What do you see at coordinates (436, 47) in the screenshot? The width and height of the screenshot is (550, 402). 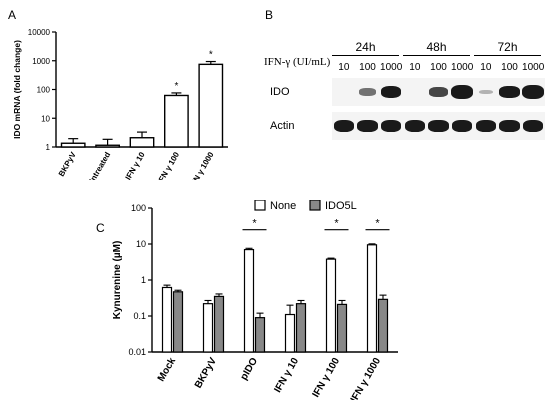 I see `timepoint-label: 48h` at bounding box center [436, 47].